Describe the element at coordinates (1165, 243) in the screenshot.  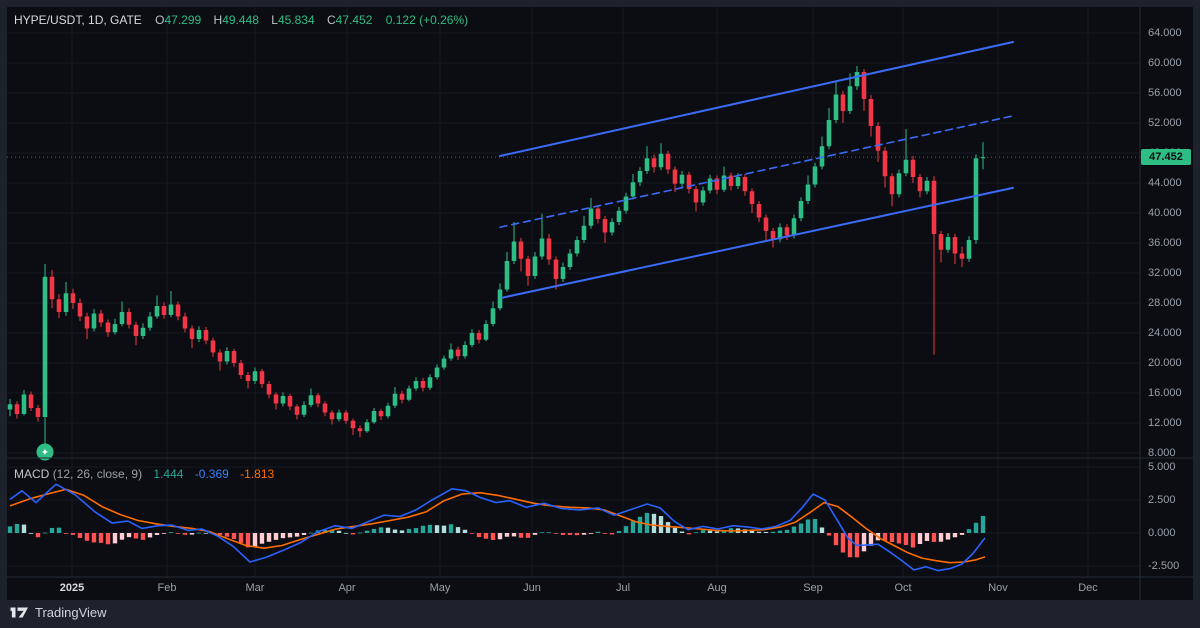
I see `price-axis-label: 36.000` at that location.